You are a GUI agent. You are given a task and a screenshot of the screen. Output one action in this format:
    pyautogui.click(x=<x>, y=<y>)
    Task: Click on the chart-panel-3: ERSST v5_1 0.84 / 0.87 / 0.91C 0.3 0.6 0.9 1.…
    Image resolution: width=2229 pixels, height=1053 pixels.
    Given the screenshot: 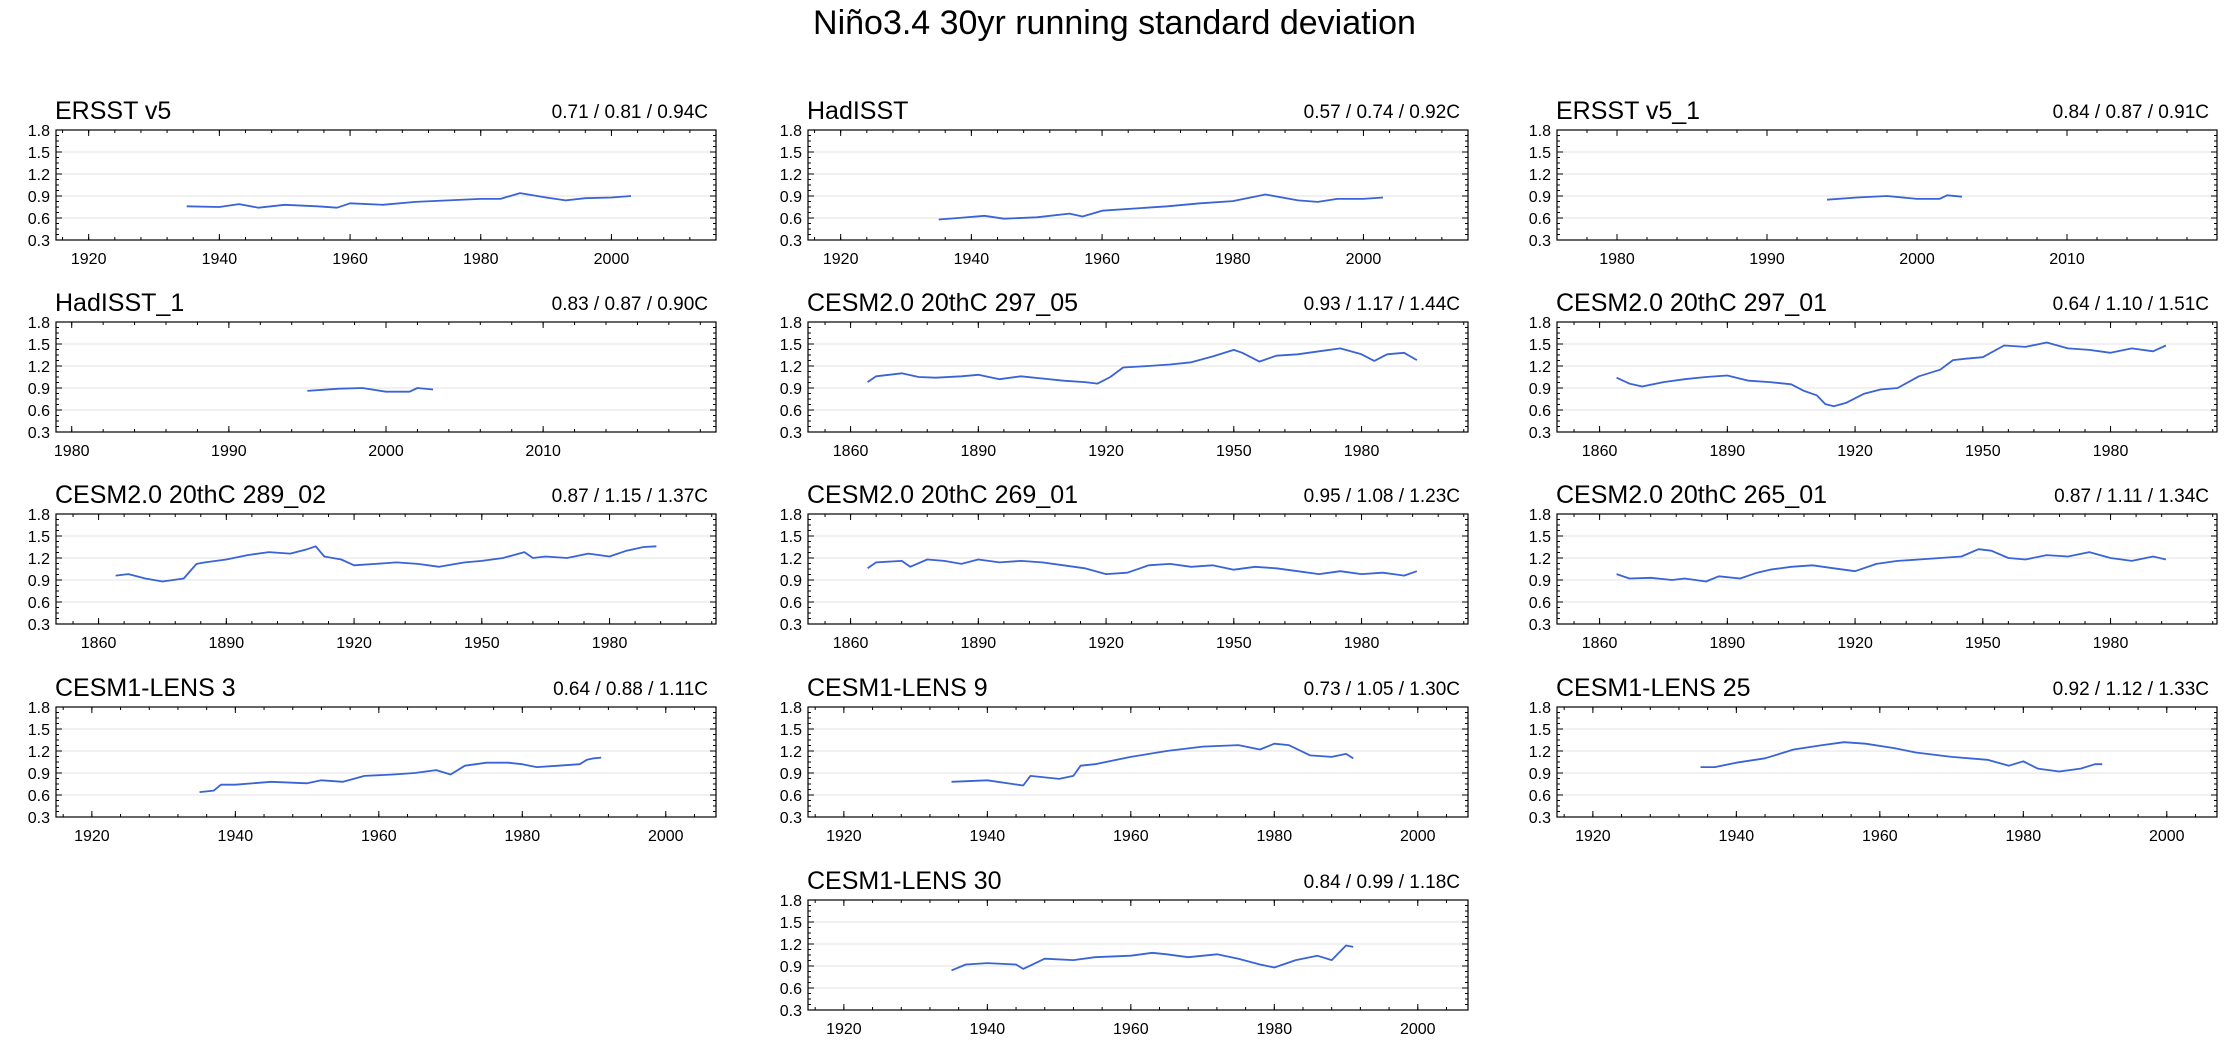 What is the action you would take?
    pyautogui.click(x=1873, y=182)
    